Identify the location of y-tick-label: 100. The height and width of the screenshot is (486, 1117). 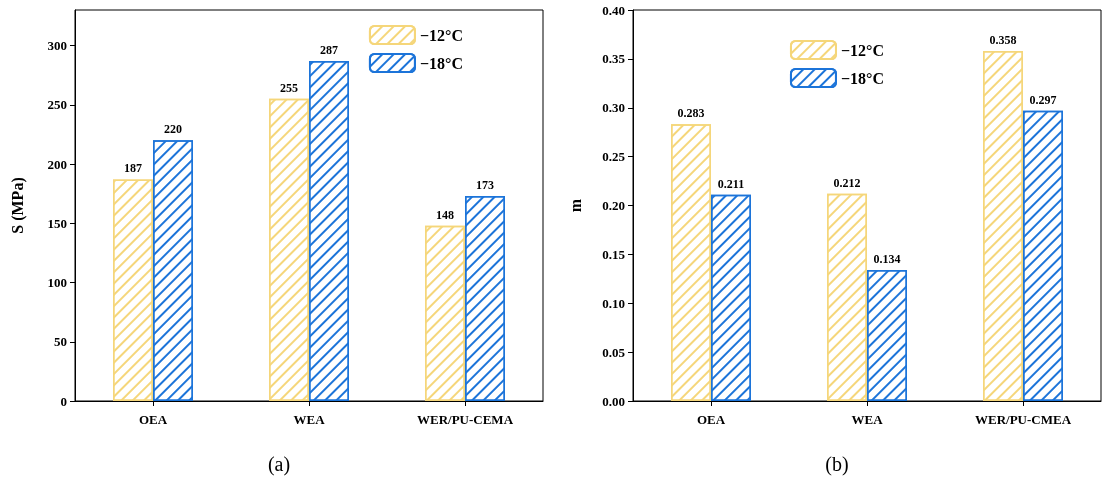
(57, 283).